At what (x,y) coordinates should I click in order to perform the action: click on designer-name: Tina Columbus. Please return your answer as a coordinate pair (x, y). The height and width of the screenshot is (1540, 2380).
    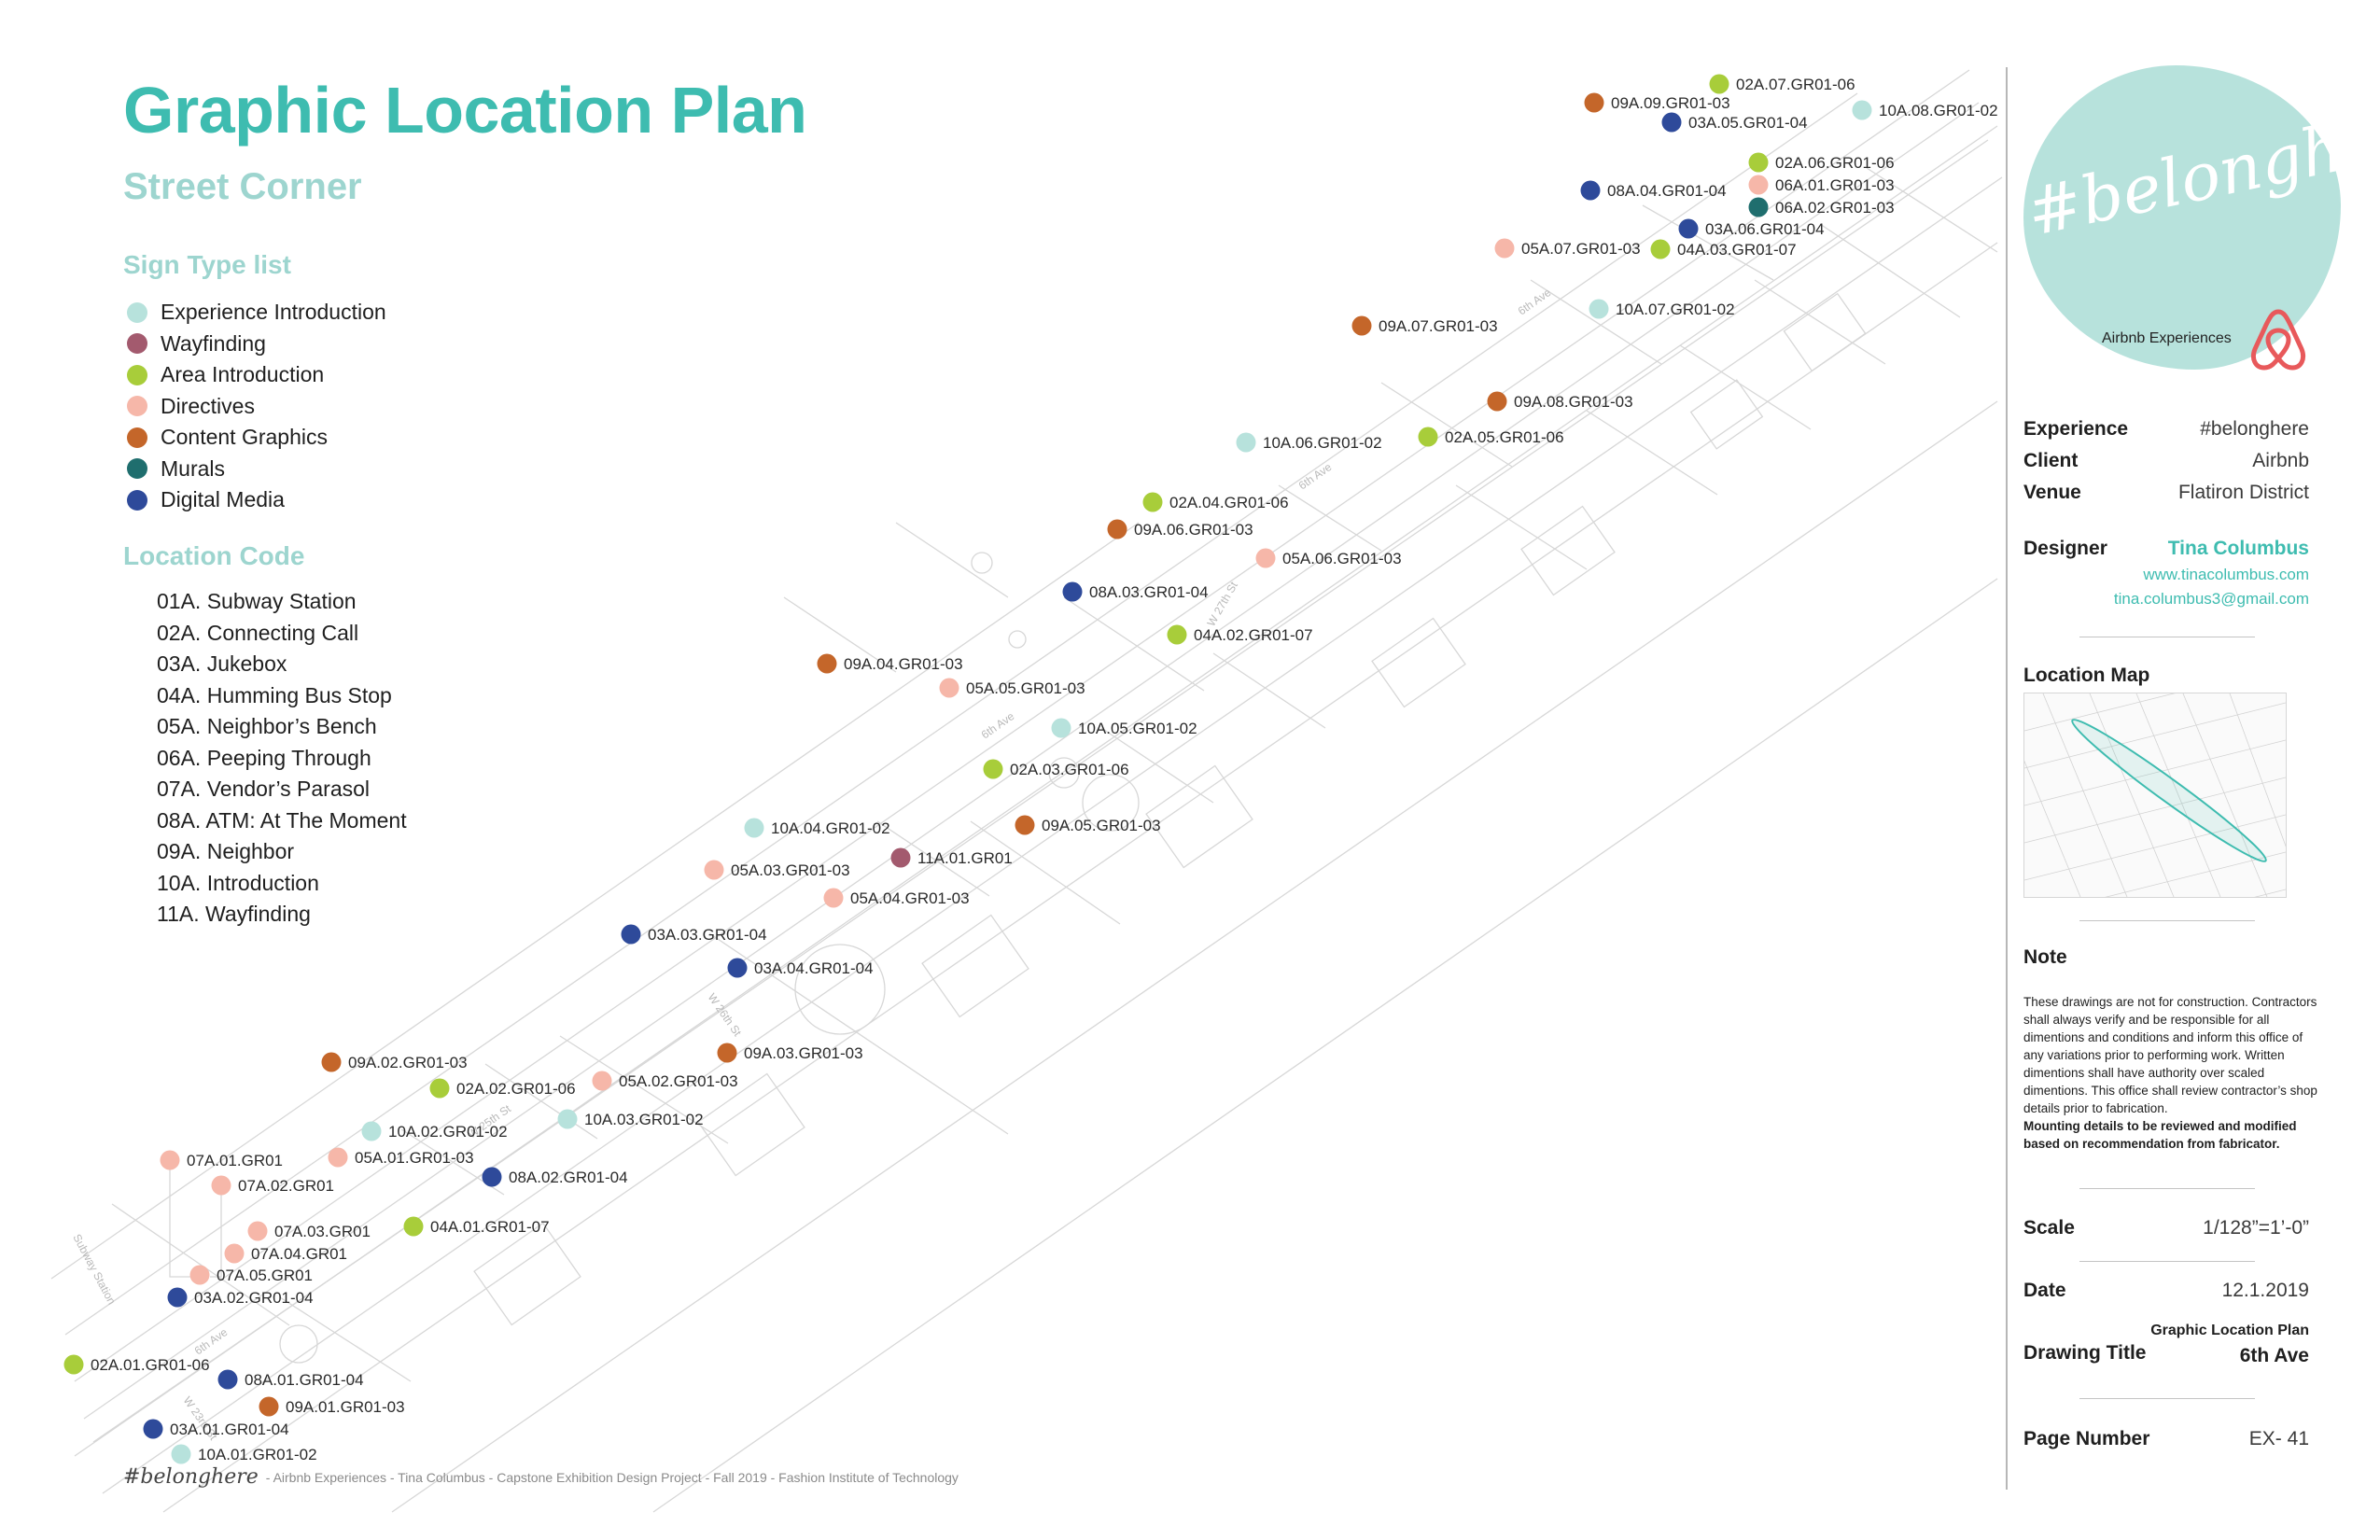
    Looking at the image, I should click on (2238, 548).